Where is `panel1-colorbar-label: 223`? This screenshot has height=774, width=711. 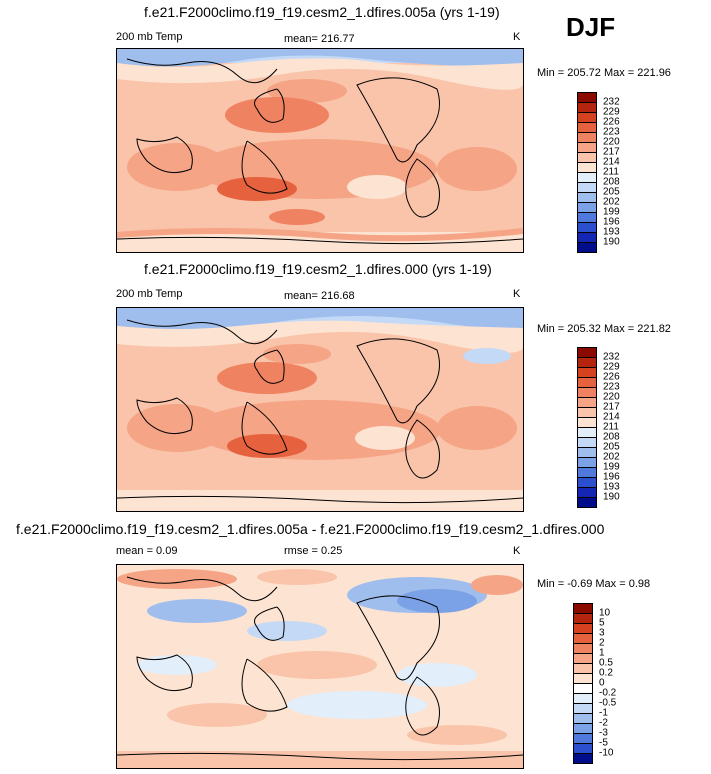
panel1-colorbar-label: 223 is located at coordinates (611, 132).